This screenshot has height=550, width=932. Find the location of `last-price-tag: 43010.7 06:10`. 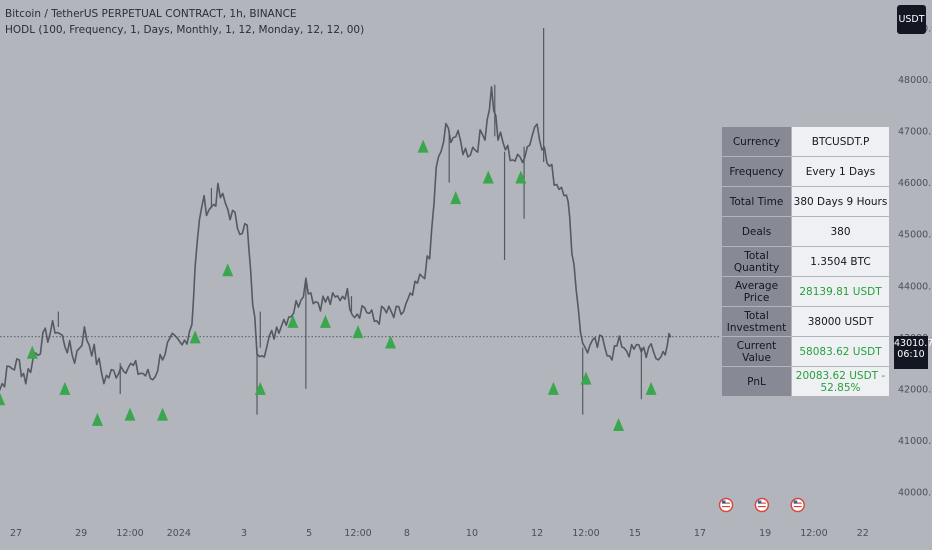

last-price-tag: 43010.7 06:10 is located at coordinates (913, 352).